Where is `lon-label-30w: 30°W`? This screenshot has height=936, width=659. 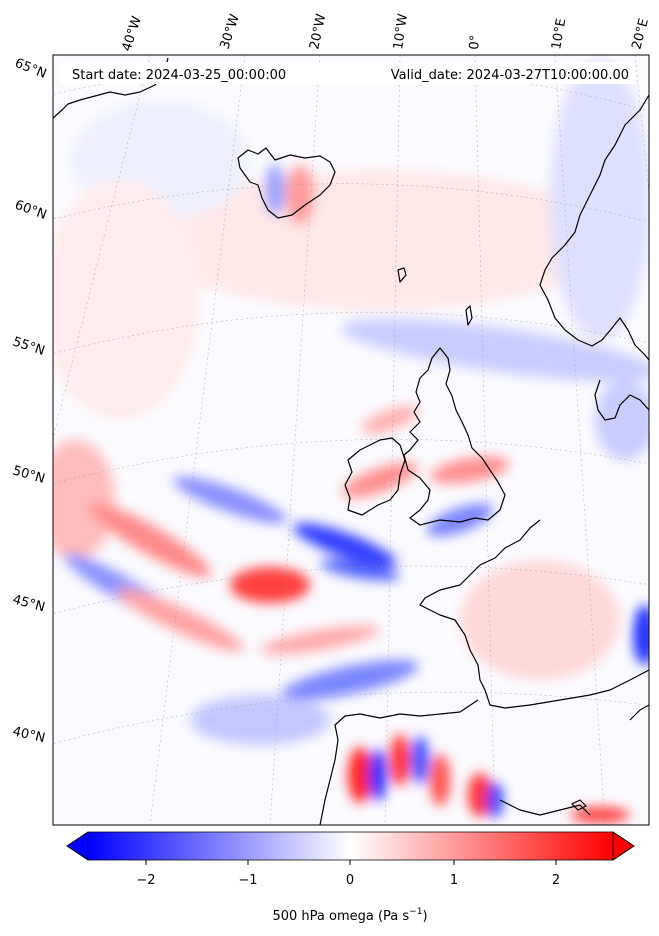
lon-label-30w: 30°W is located at coordinates (230, 31).